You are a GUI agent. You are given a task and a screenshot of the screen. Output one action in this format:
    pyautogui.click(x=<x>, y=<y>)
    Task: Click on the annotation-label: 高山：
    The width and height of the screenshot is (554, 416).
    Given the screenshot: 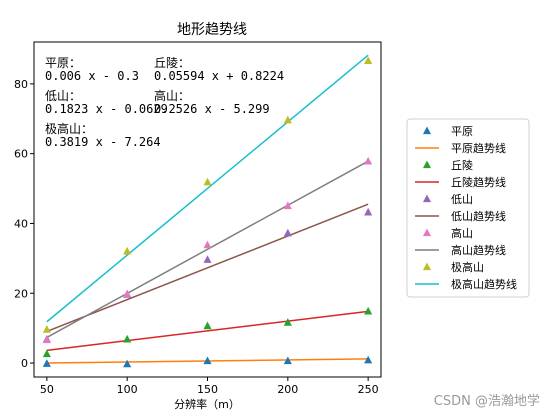 What is the action you would take?
    pyautogui.click(x=172, y=95)
    